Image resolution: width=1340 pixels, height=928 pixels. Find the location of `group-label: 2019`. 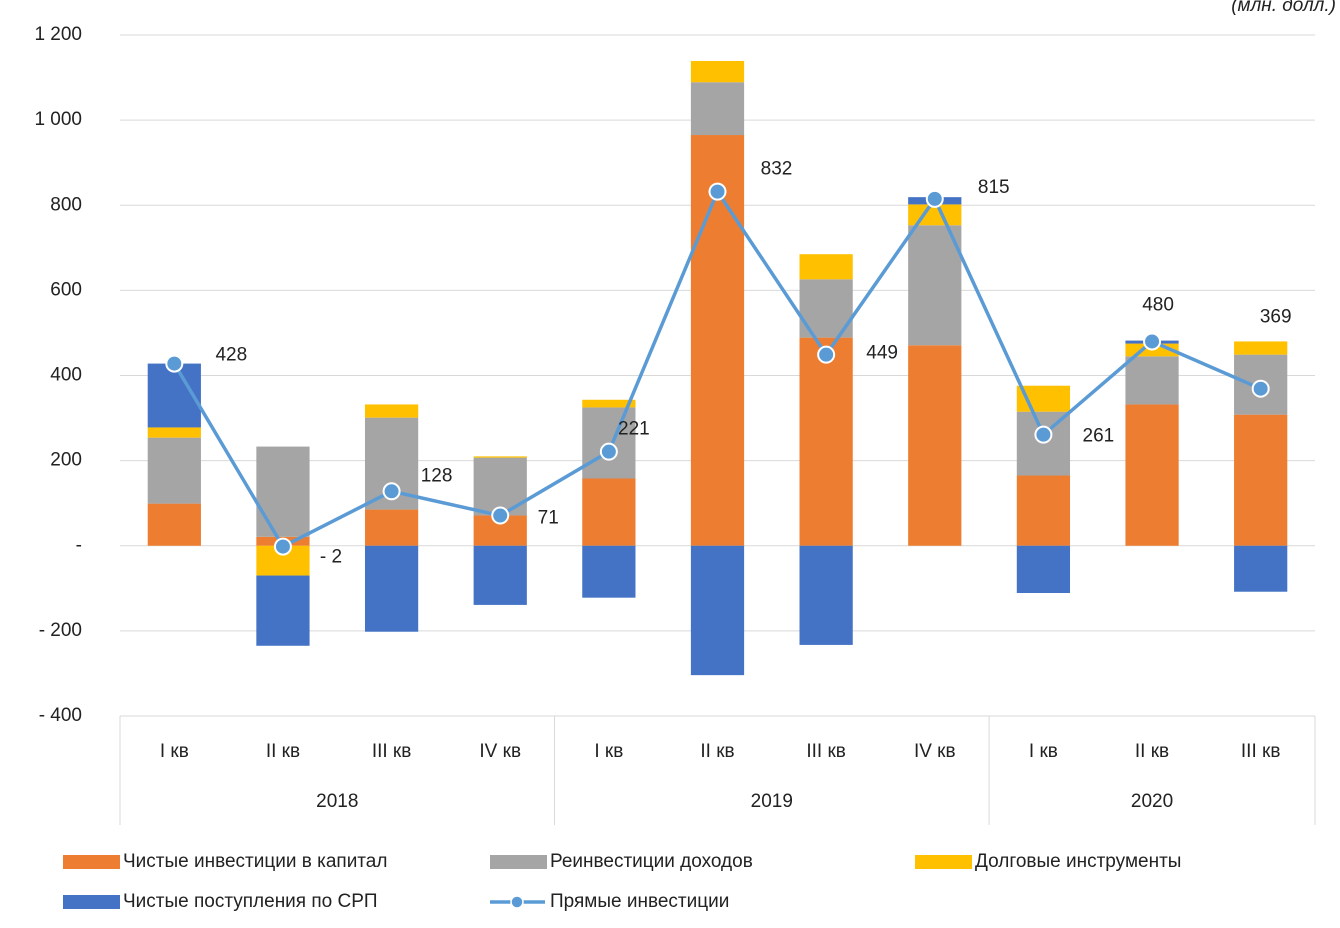

group-label: 2019 is located at coordinates (772, 801).